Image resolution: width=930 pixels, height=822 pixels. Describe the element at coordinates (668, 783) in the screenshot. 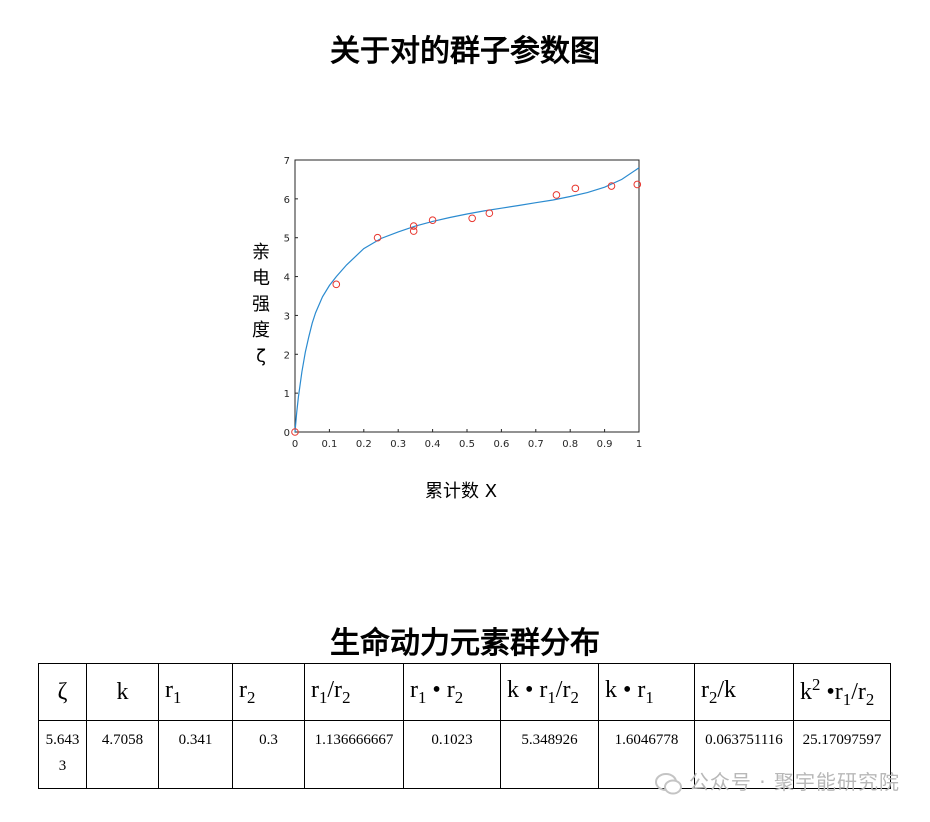

I see `wechat-icon` at that location.